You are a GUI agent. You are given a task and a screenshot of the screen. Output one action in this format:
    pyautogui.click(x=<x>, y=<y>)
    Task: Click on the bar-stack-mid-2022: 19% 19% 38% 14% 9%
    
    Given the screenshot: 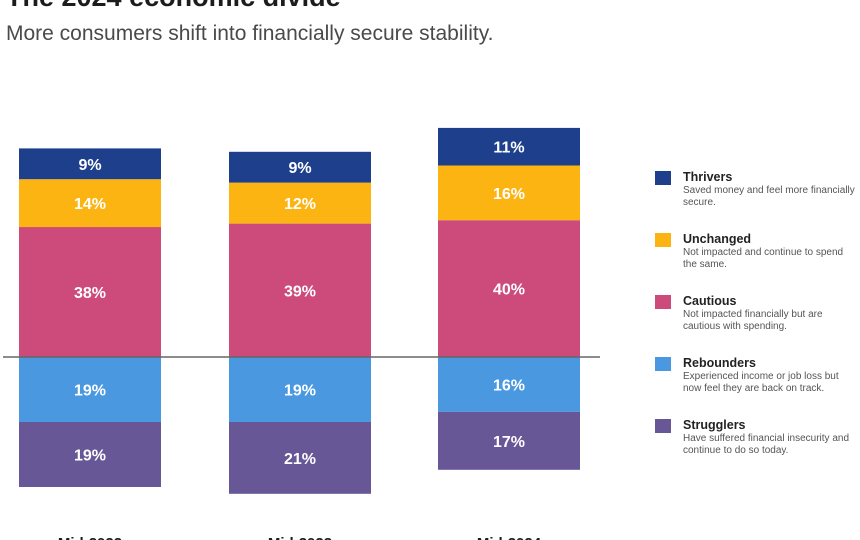 What is the action you would take?
    pyautogui.click(x=90, y=317)
    